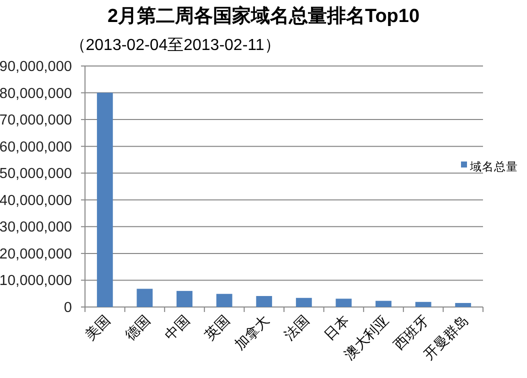  Describe the element at coordinates (36, 94) in the screenshot. I see `y-tick-label: 80,000,000` at that location.